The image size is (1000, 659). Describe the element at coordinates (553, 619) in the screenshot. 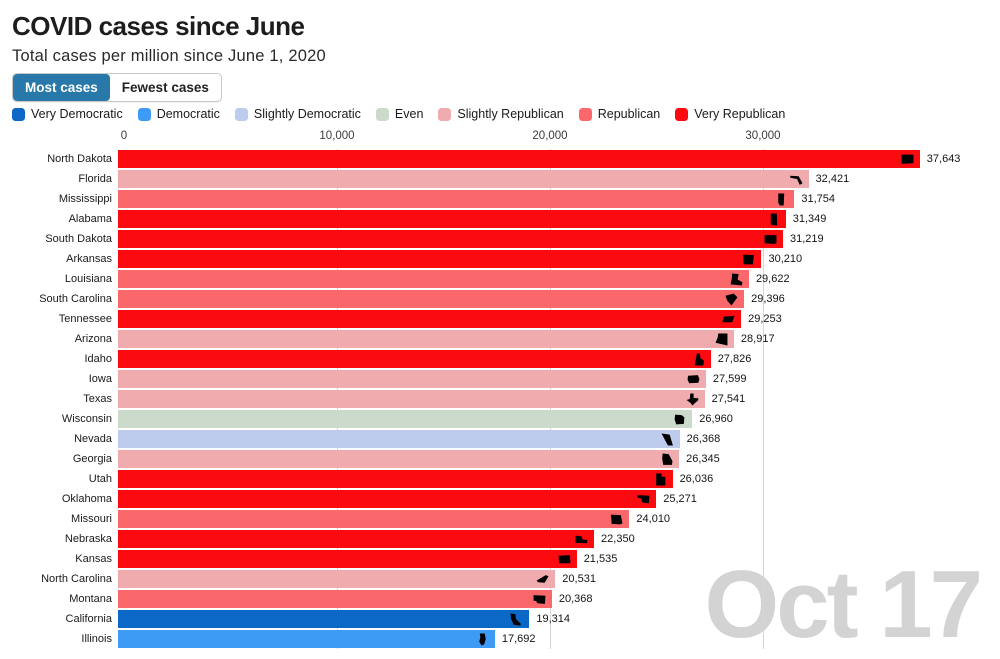

I see `bar-value-label: 19,314` at that location.